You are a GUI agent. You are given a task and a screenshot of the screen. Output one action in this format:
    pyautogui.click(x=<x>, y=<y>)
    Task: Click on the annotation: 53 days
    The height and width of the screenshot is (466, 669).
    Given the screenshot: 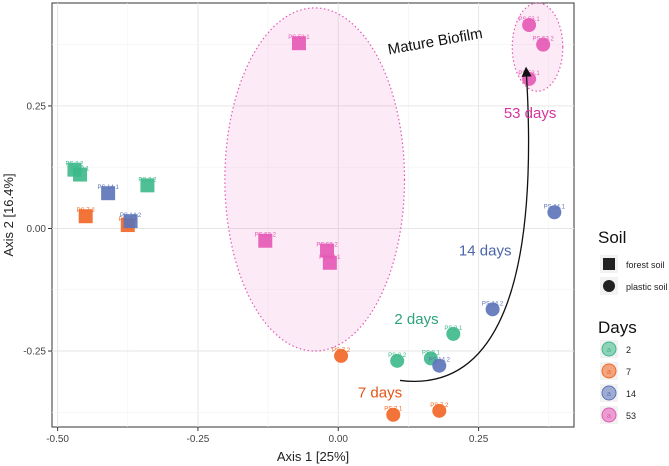 What is the action you would take?
    pyautogui.click(x=530, y=113)
    